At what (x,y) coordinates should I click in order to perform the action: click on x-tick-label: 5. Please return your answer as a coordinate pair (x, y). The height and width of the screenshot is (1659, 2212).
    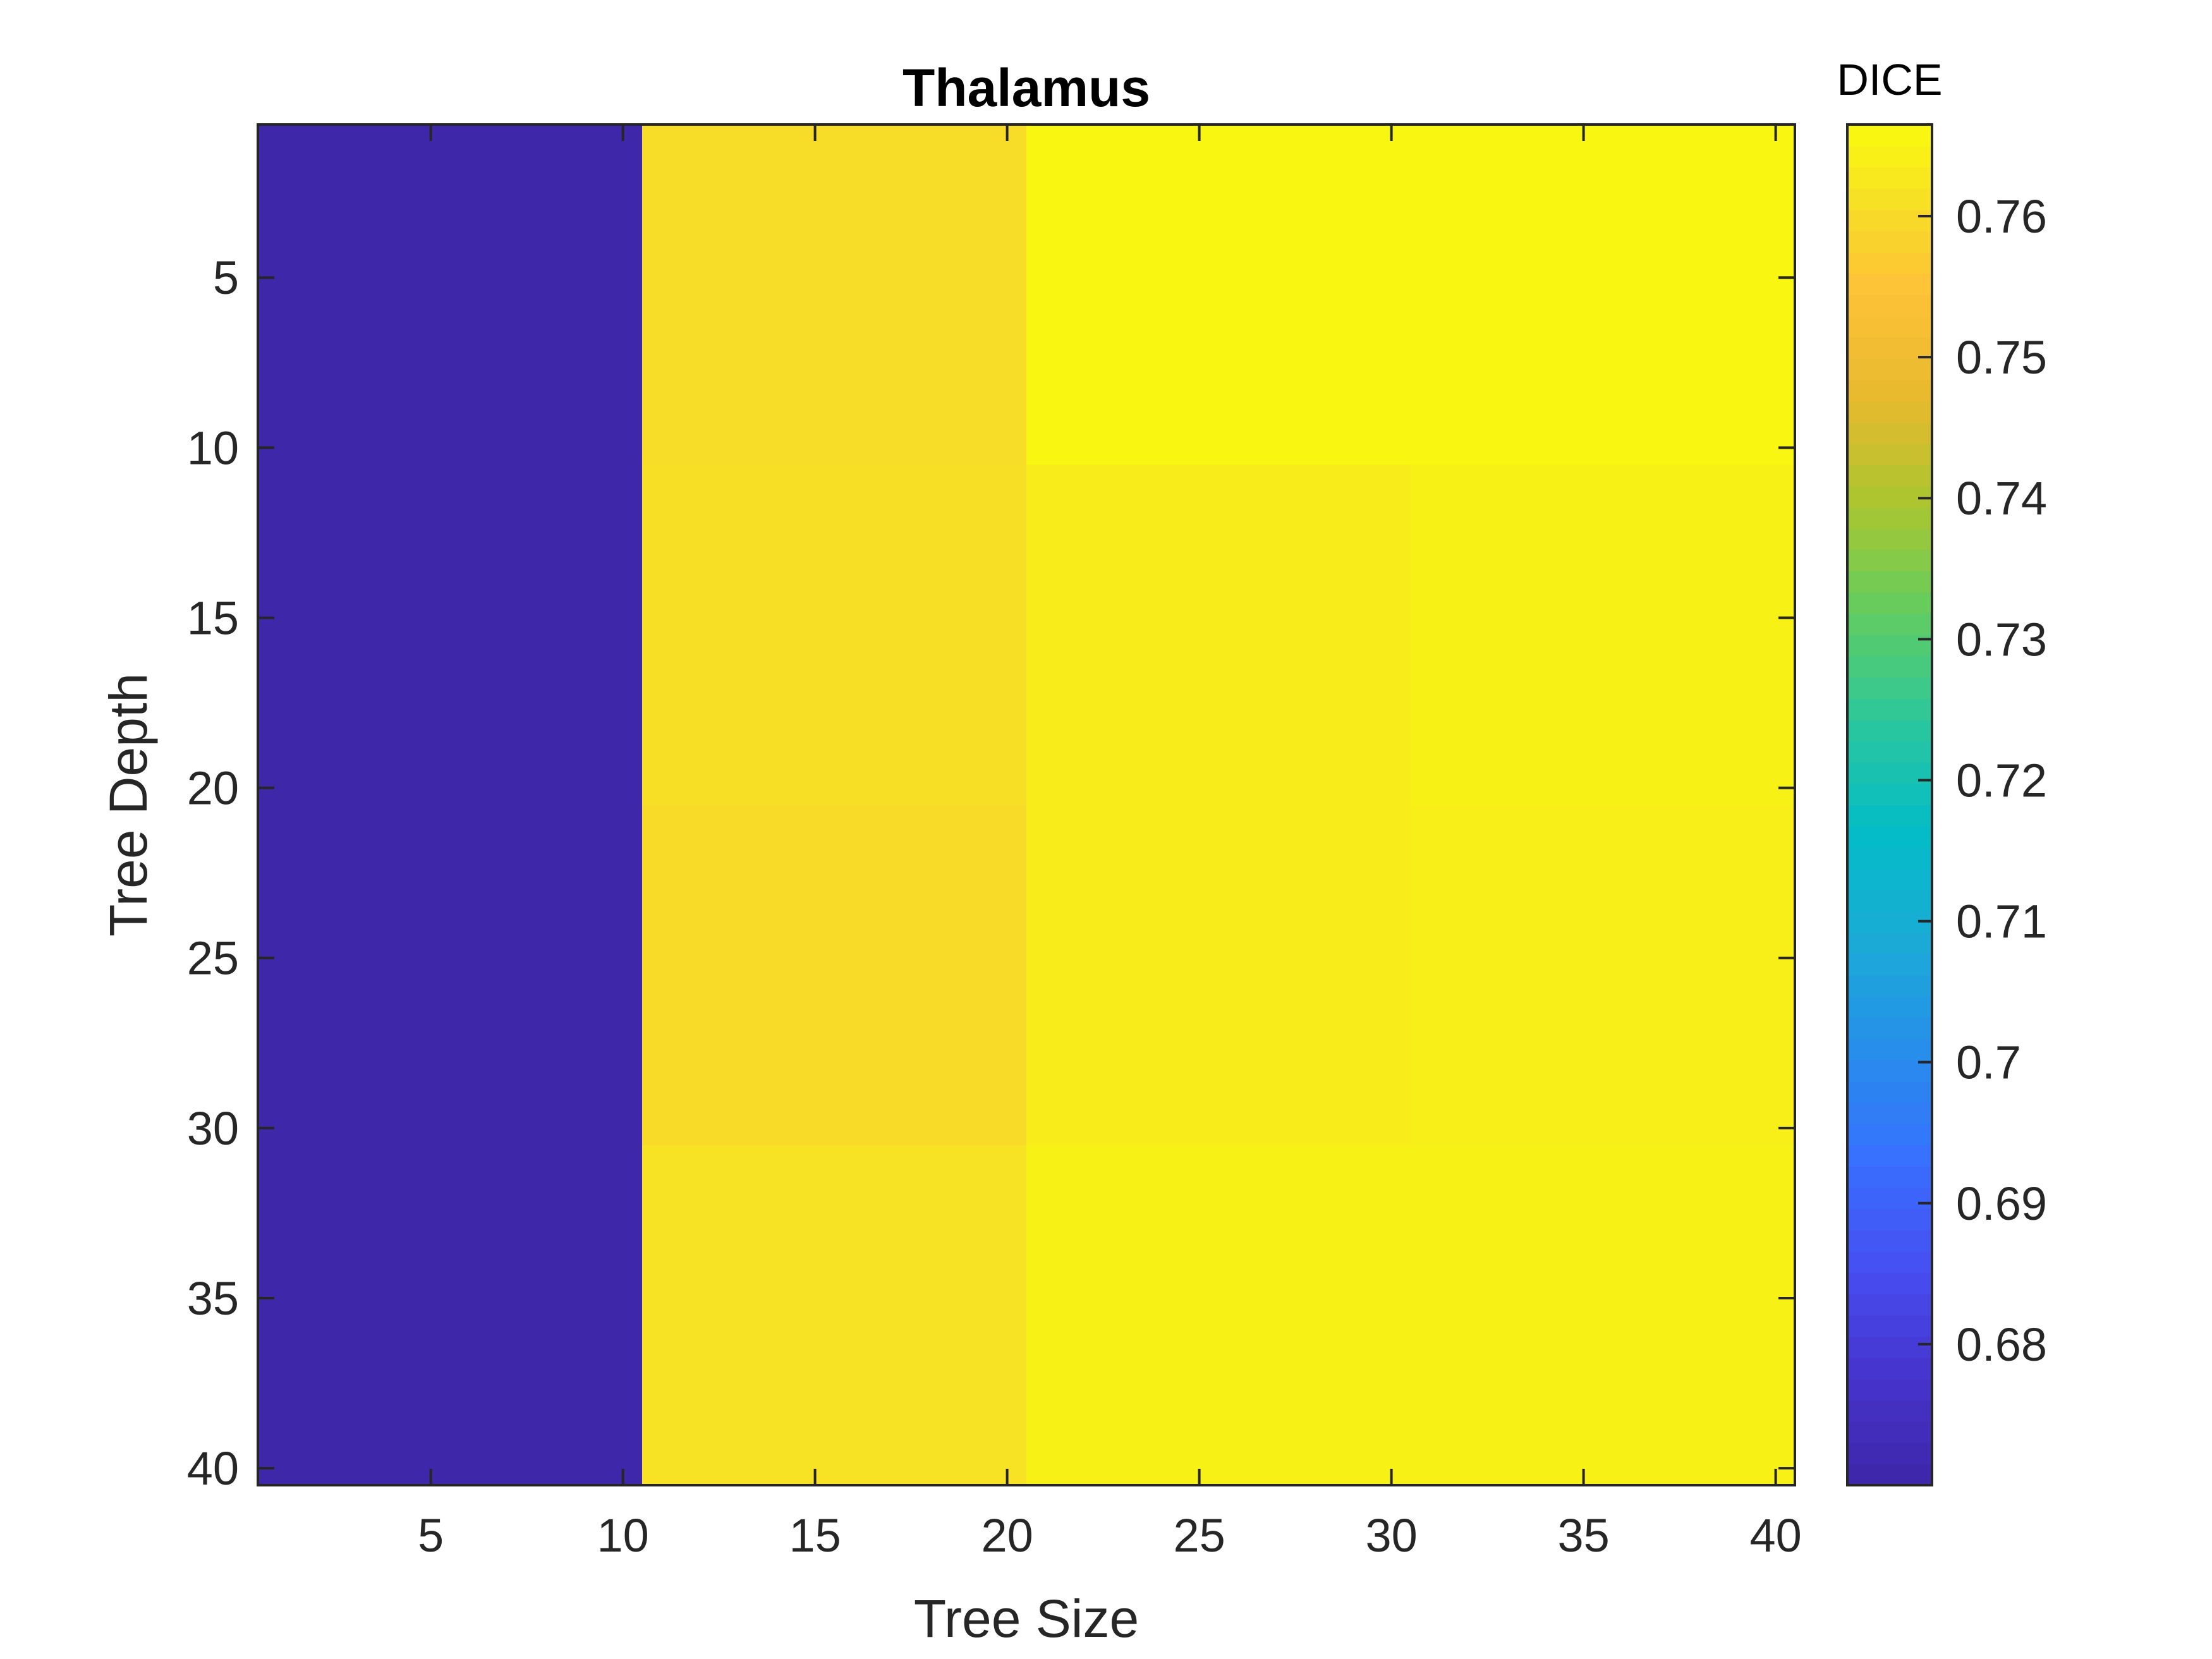
    Looking at the image, I should click on (431, 1535).